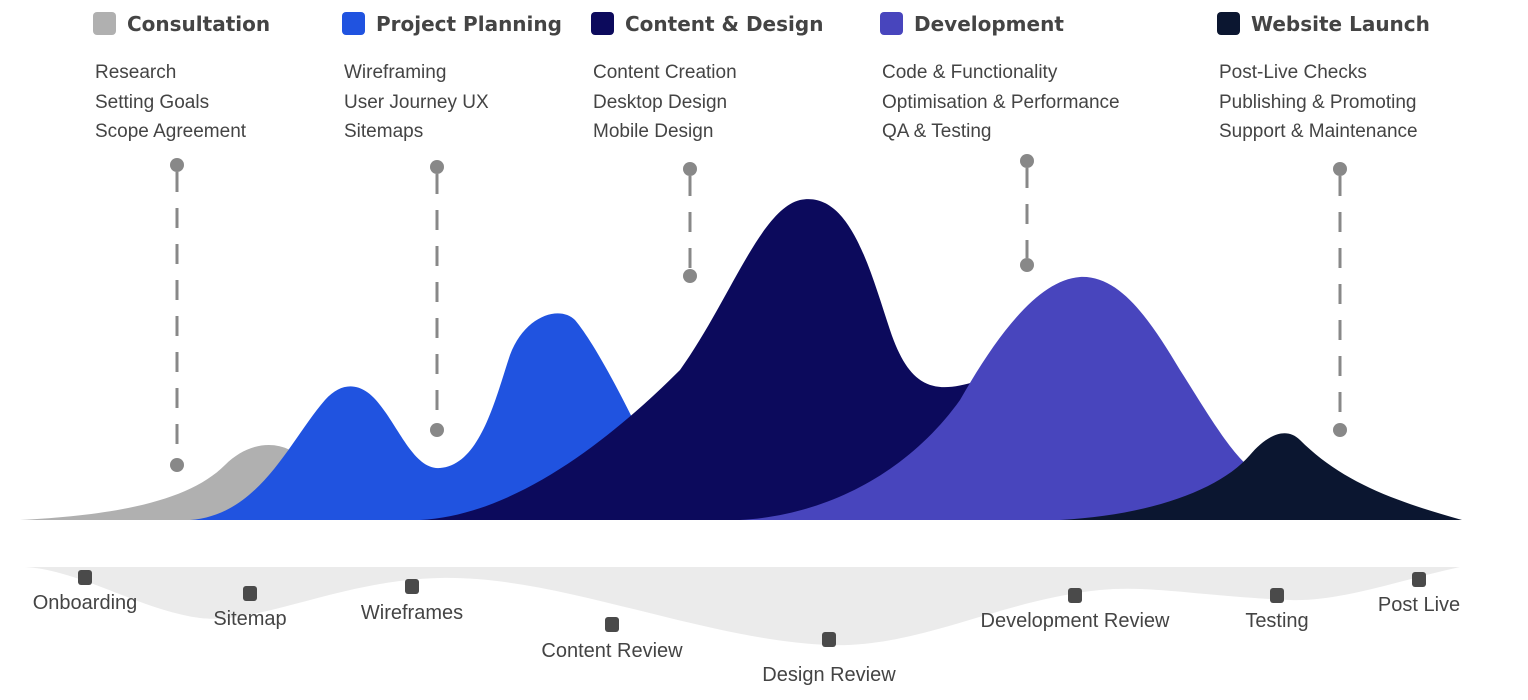 The image size is (1528, 700). I want to click on phase-title: Website Launch, so click(1340, 24).